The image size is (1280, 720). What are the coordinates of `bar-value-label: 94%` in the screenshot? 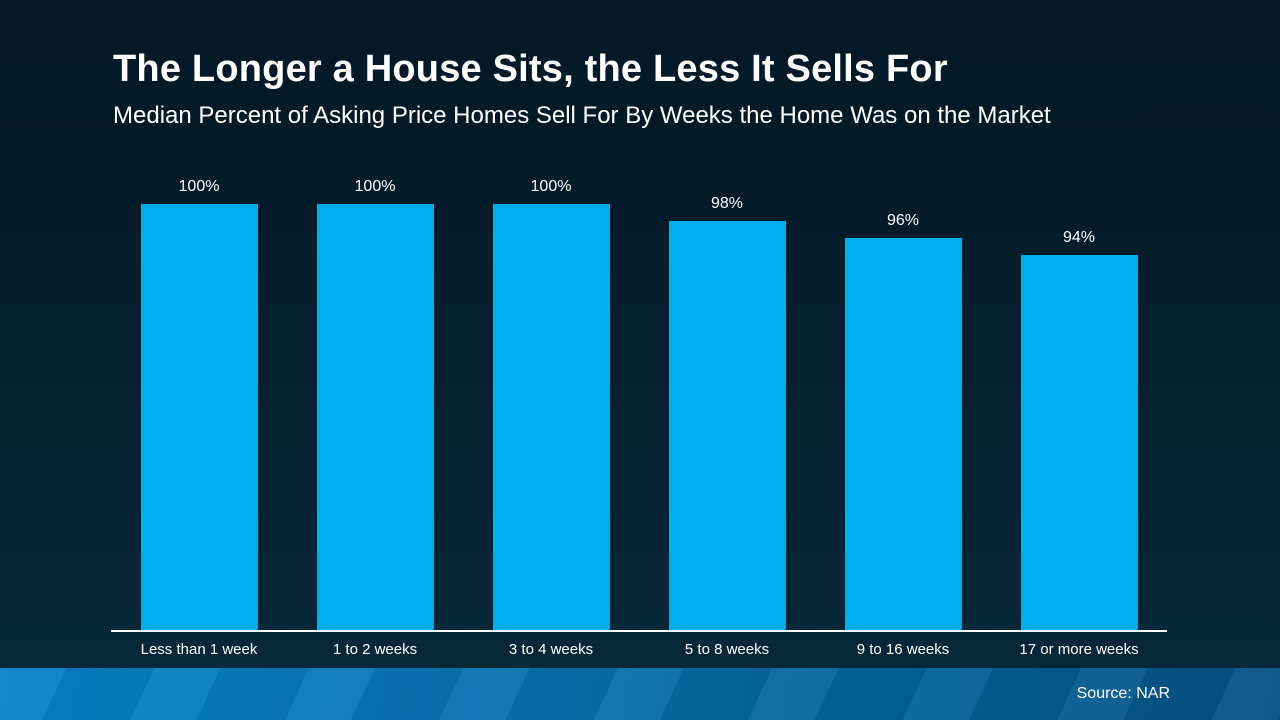 It's located at (1079, 237).